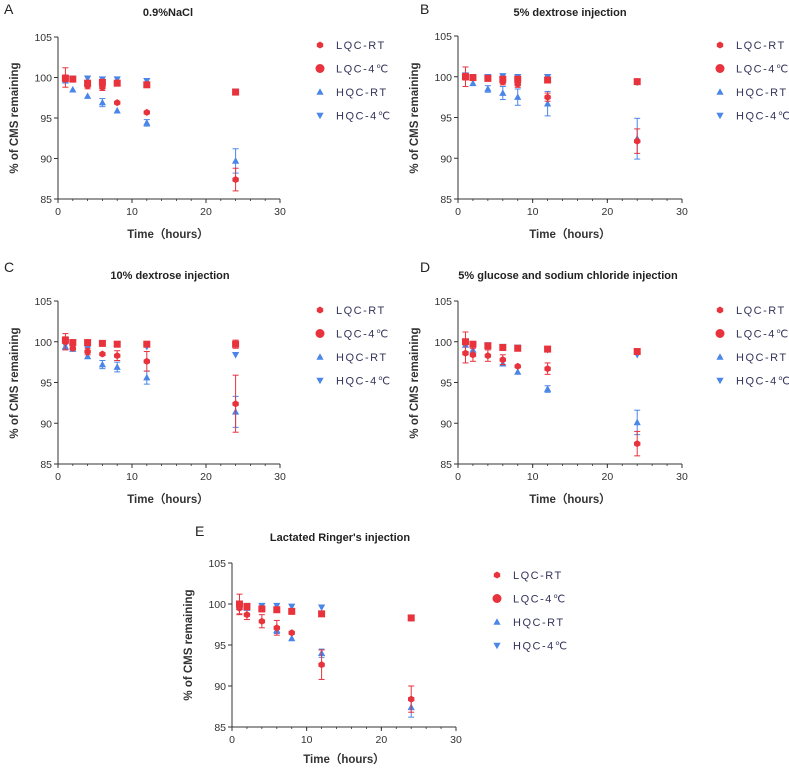  I want to click on panel-letter: D, so click(425, 267).